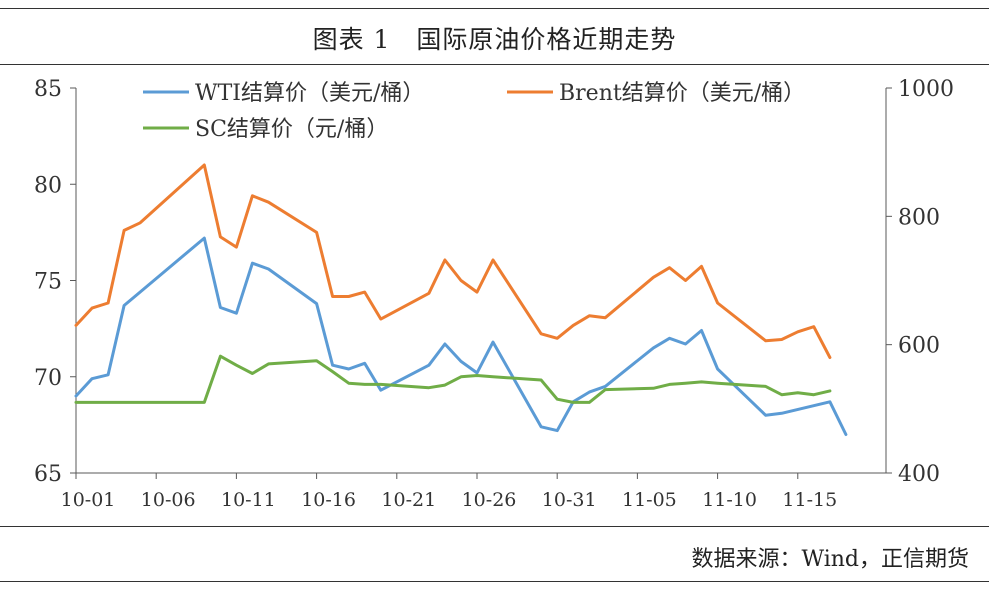  I want to click on bottom-rule, so click(494, 526).